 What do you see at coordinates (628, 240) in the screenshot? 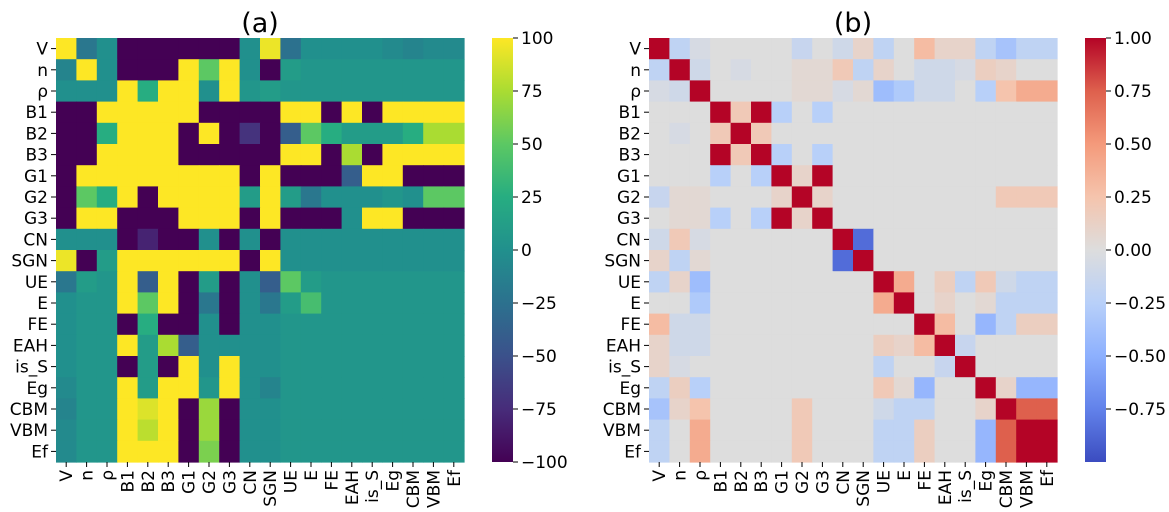
I see `y-tick-label: CN` at bounding box center [628, 240].